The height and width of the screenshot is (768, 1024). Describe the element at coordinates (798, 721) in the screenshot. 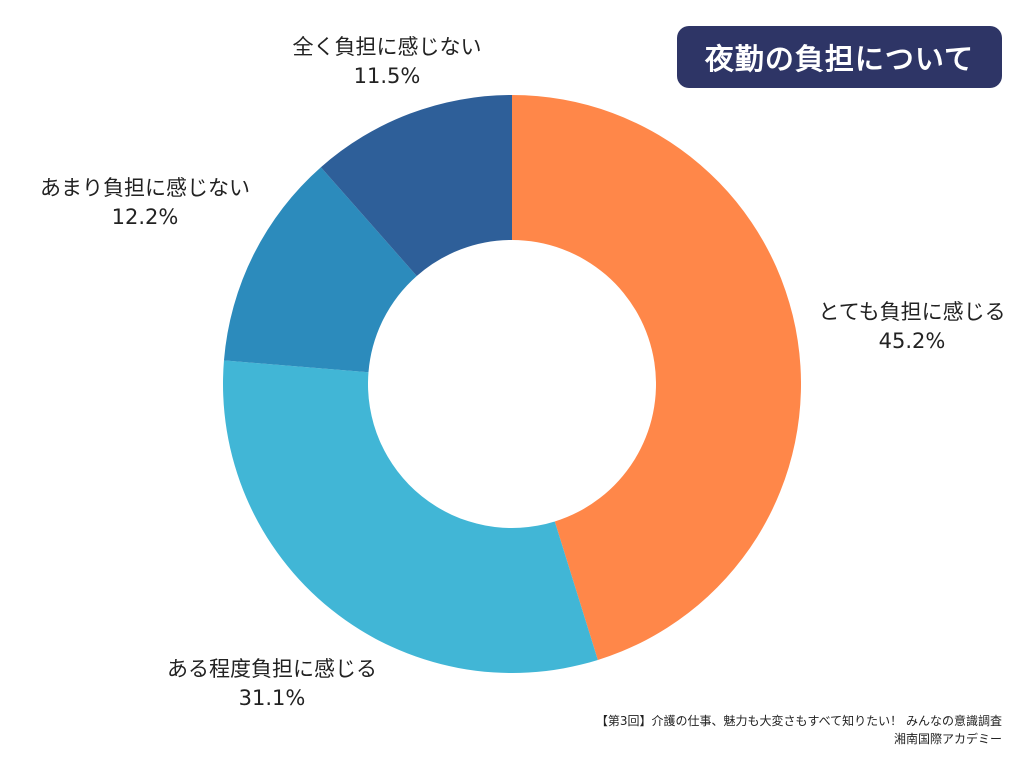

I see `footer-survey-name: 【第3回】介護の仕事、魅力も大変さもすべて知りたい！ みんなの意識調査` at that location.